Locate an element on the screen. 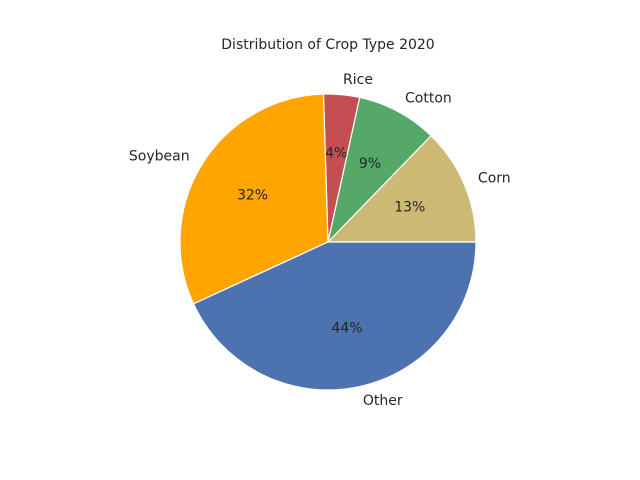  pie-slice-other is located at coordinates (334, 316).